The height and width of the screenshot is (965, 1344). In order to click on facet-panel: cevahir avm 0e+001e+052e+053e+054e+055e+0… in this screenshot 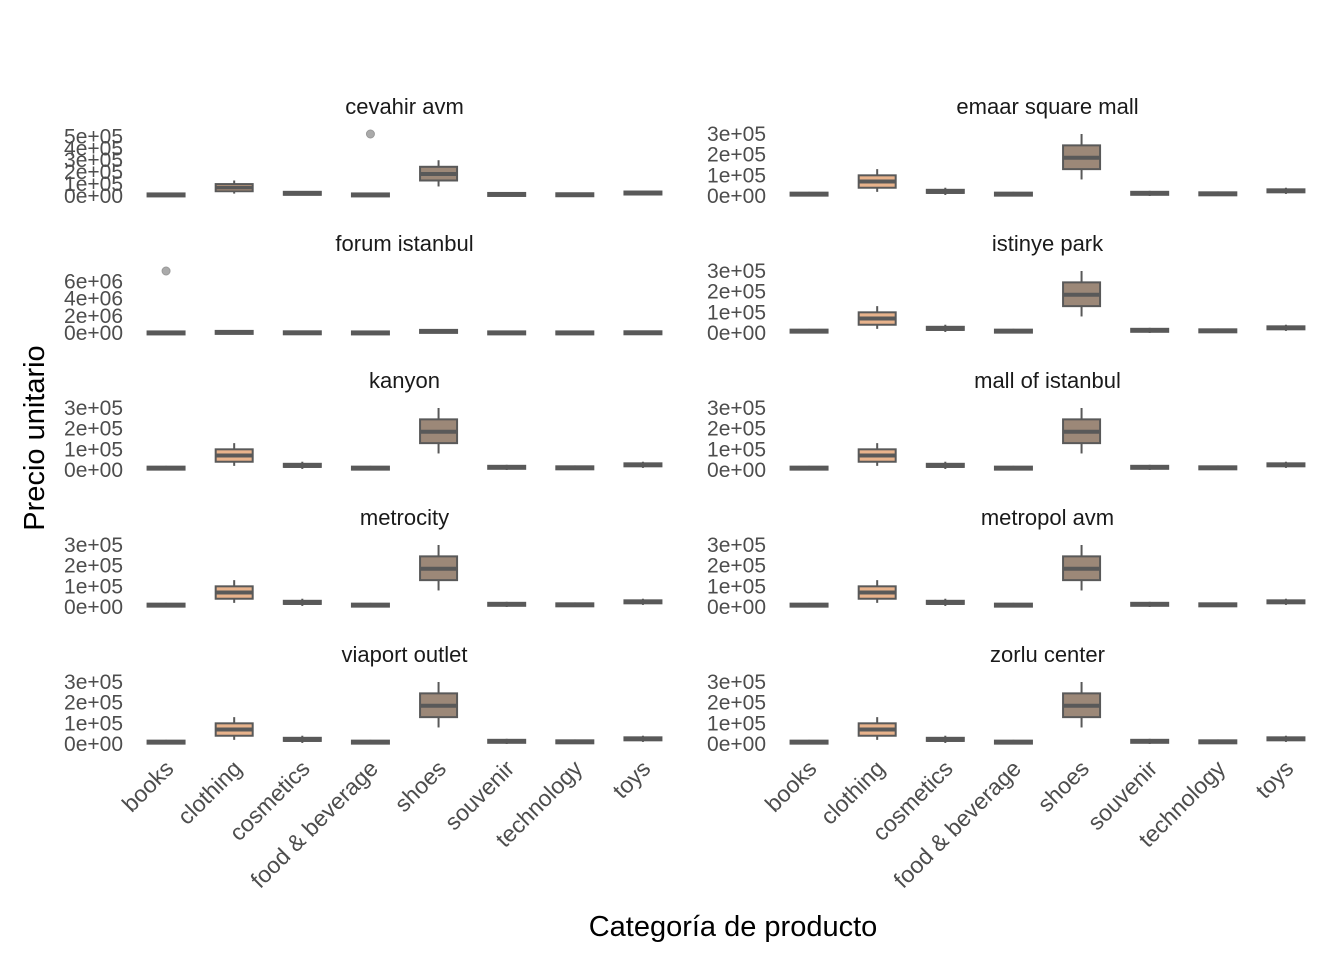, I will do `click(363, 151)`.